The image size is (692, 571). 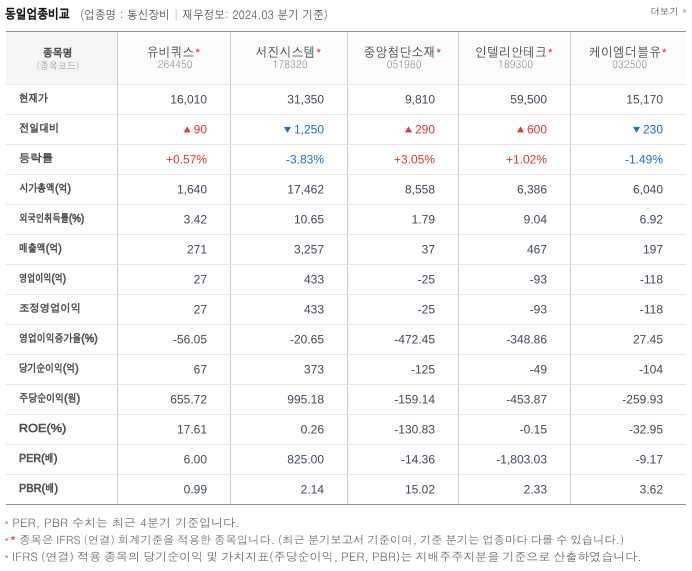 I want to click on svg-text: 15.02, so click(x=420, y=489).